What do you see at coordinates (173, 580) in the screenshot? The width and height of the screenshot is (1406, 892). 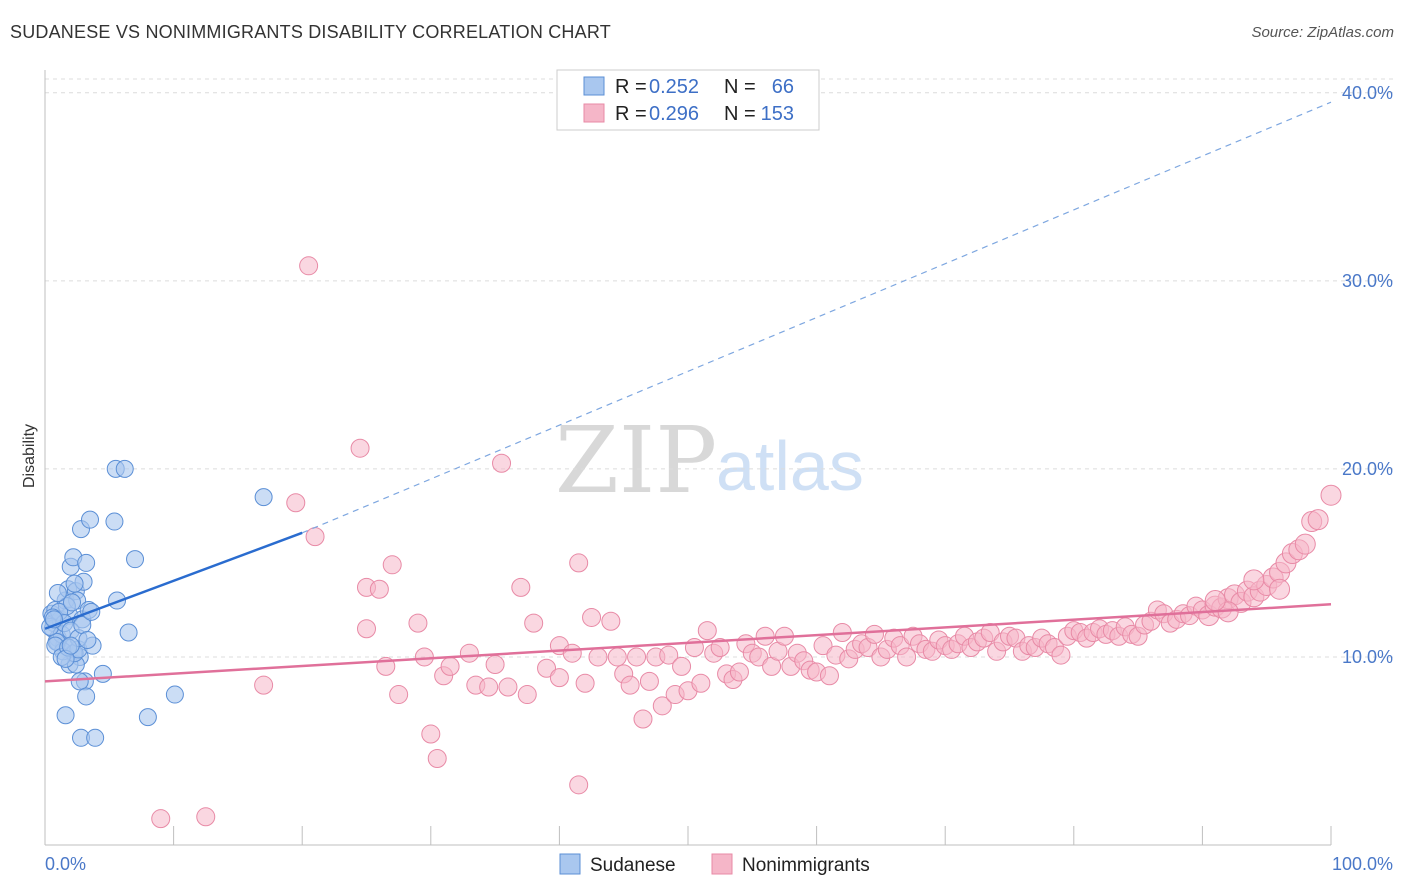 I see `sudanese-trend-line` at bounding box center [173, 580].